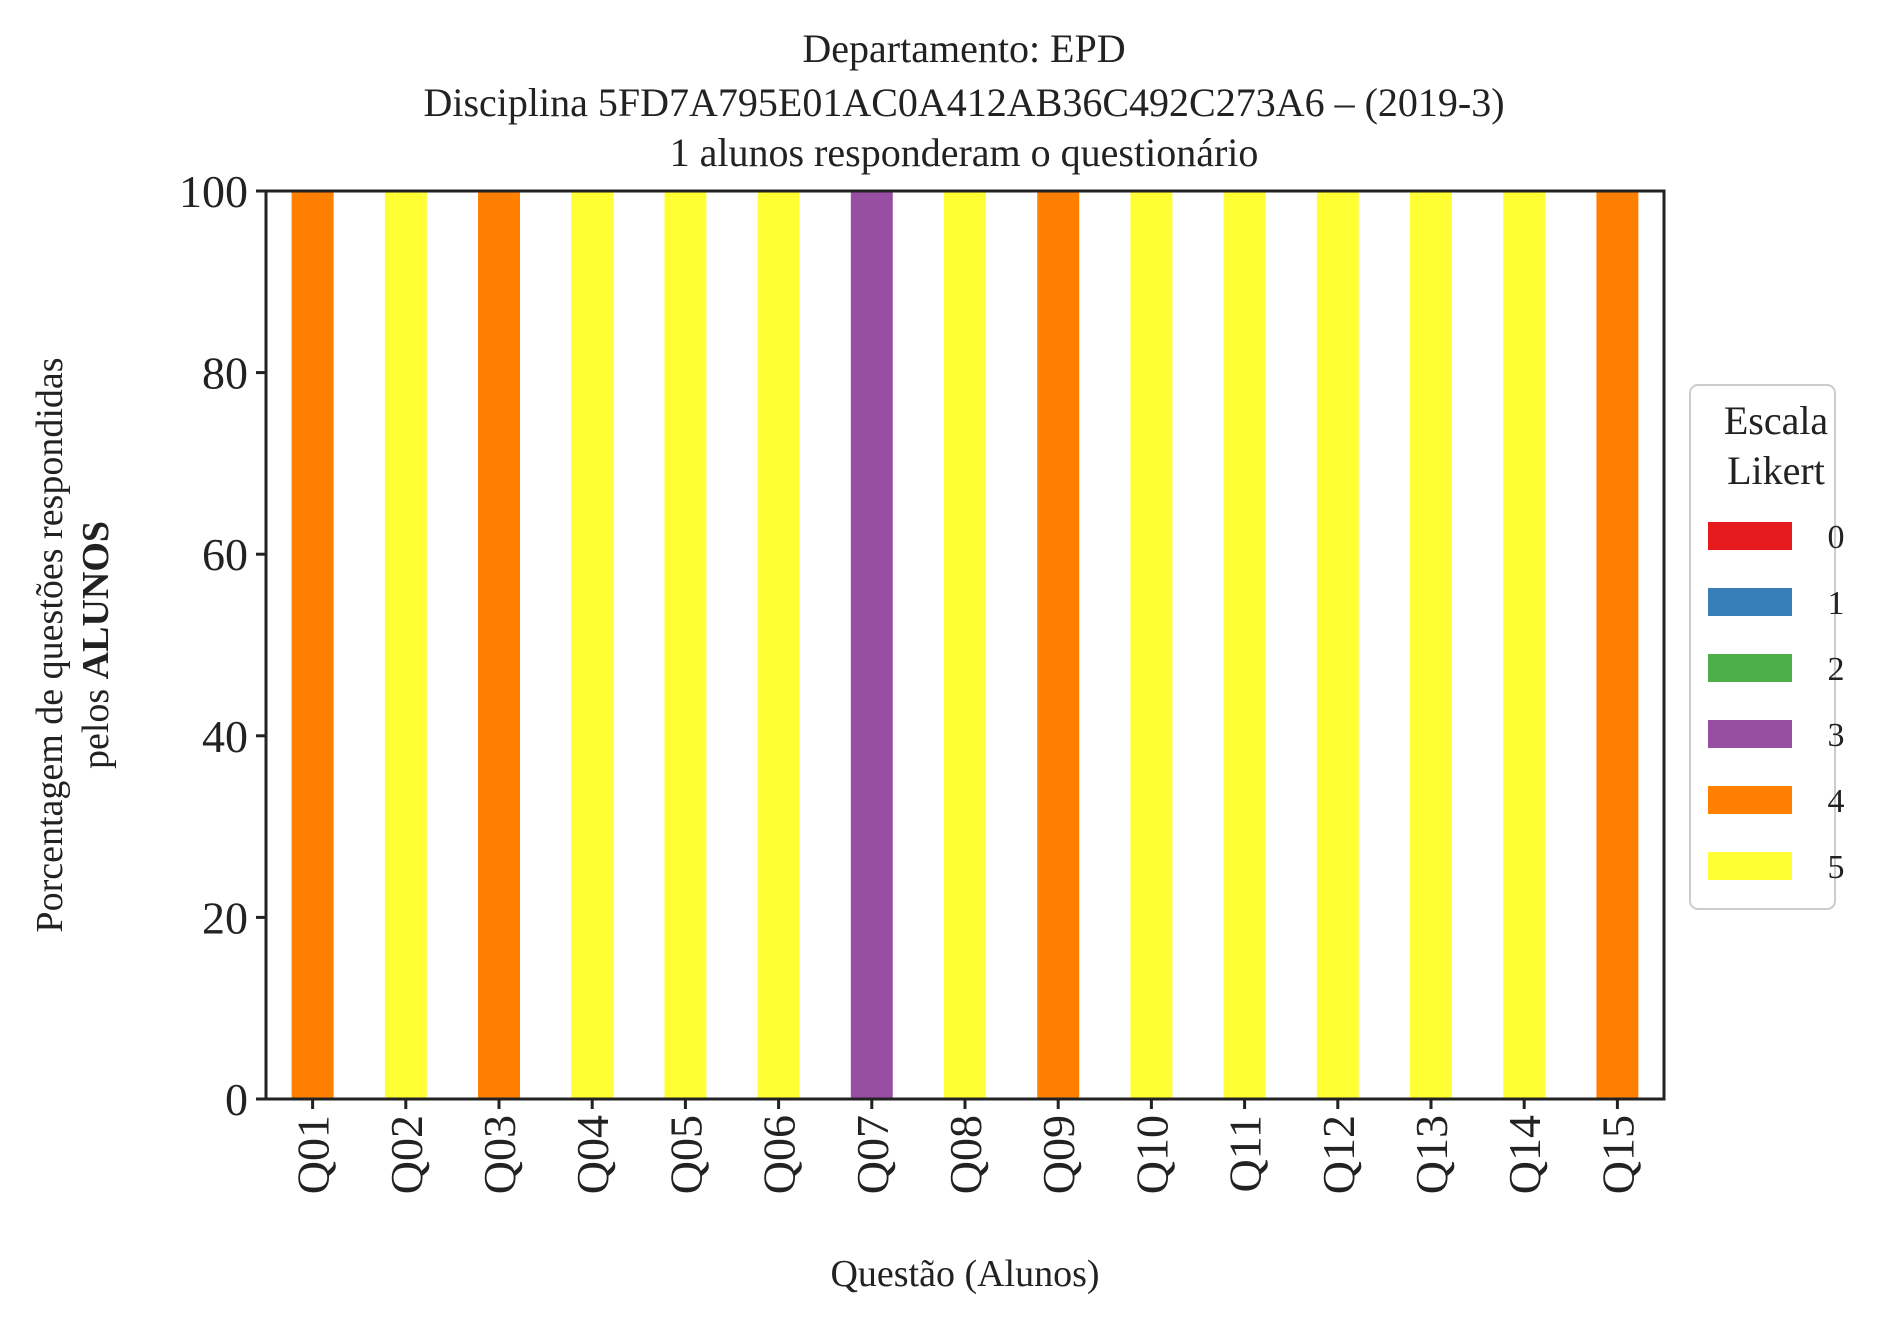  Describe the element at coordinates (96, 600) in the screenshot. I see `y-axis-label-bold: ALUNOS` at that location.